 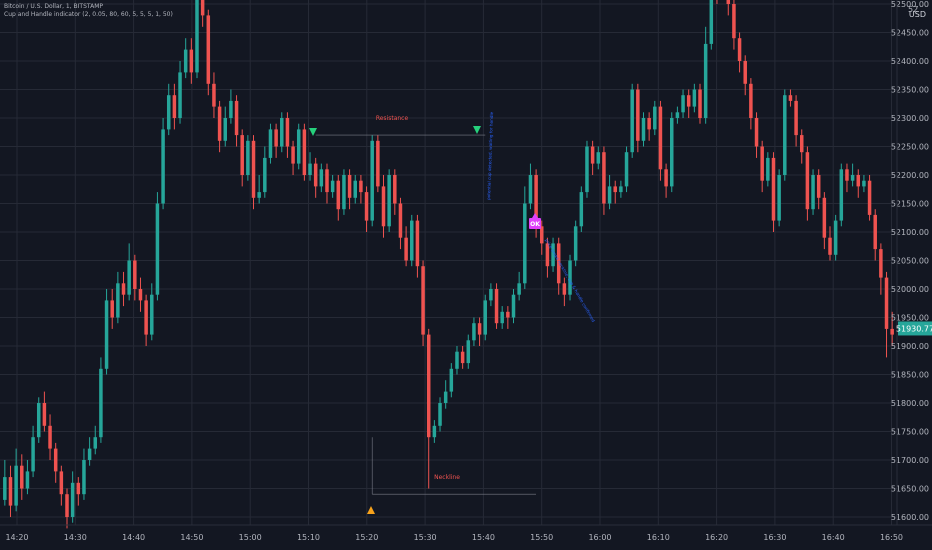 I want to click on neckline-label: Neckline, so click(x=447, y=477).